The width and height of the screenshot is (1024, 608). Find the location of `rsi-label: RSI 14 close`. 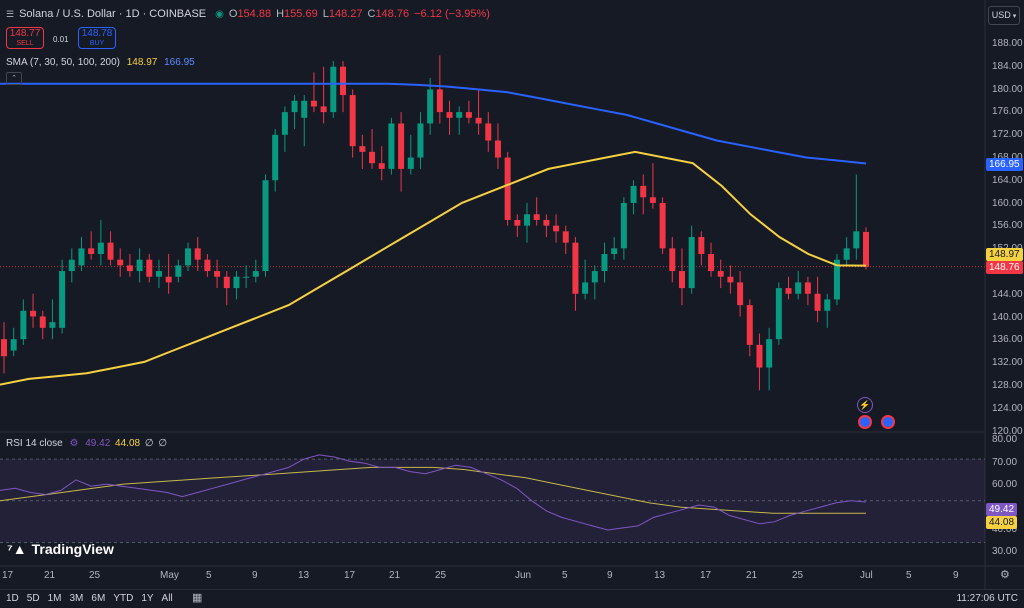

rsi-label: RSI 14 close is located at coordinates (34, 443).